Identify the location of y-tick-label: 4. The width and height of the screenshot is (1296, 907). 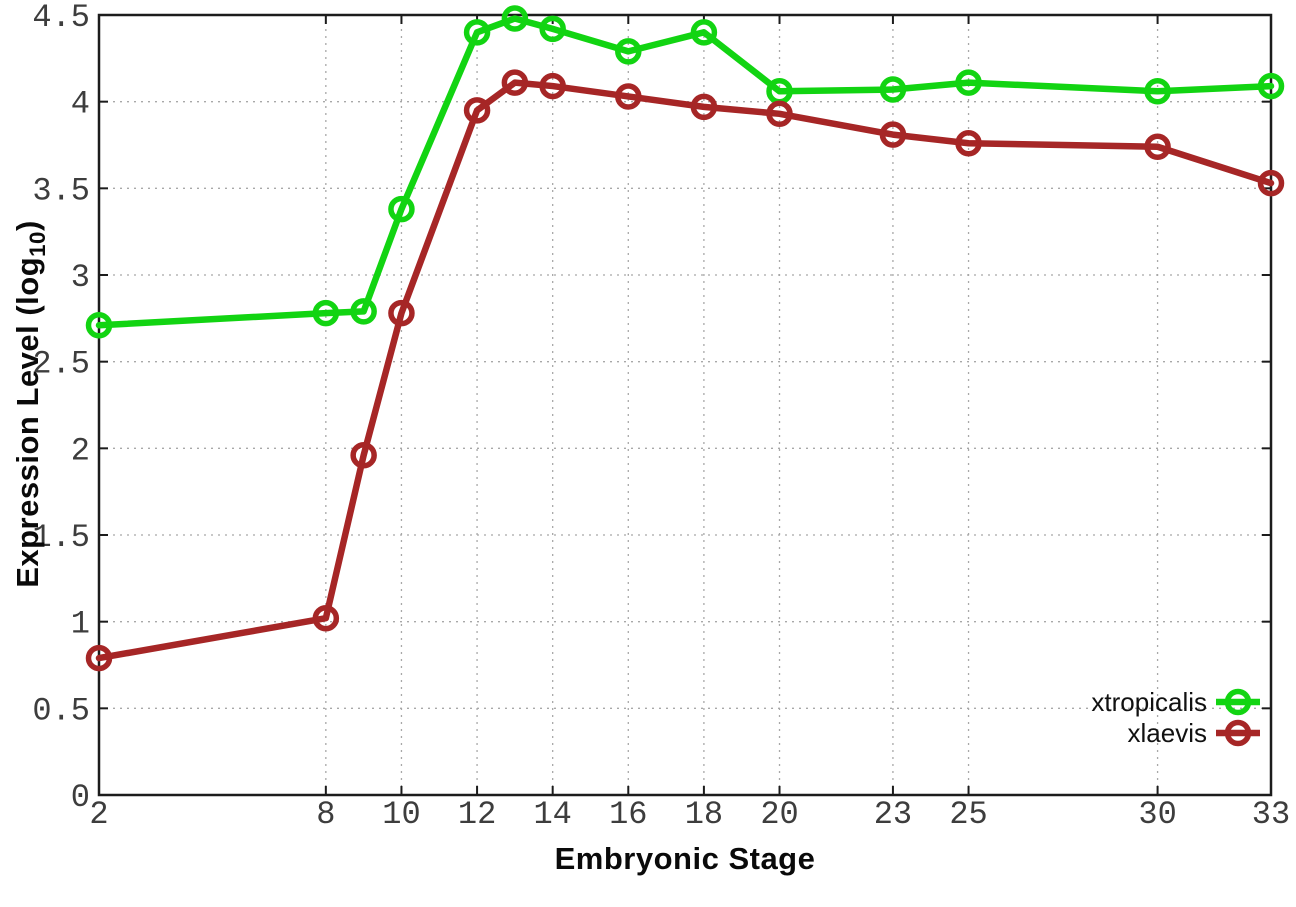
(80, 104).